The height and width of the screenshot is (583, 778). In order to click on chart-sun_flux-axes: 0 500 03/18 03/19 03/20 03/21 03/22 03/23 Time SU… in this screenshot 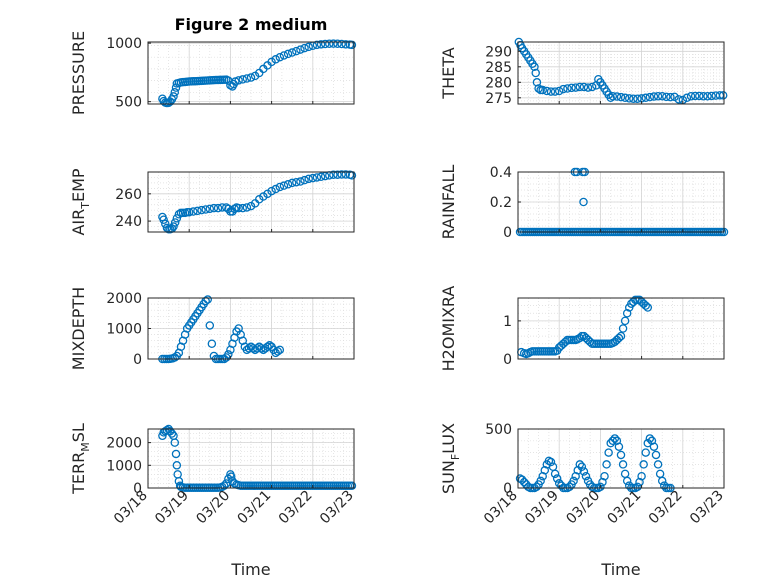, I will do `click(583, 500)`.